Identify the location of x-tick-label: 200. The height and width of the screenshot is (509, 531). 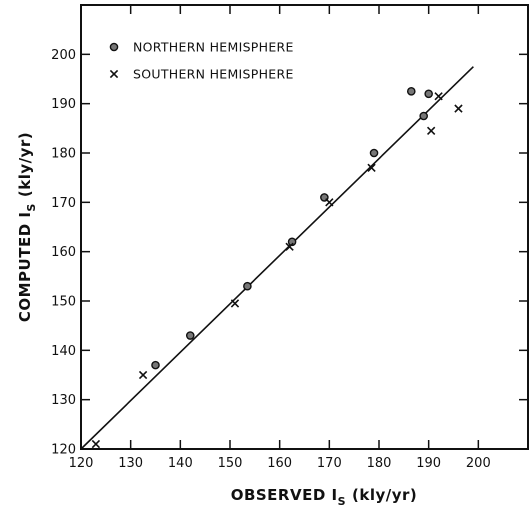
(478, 463).